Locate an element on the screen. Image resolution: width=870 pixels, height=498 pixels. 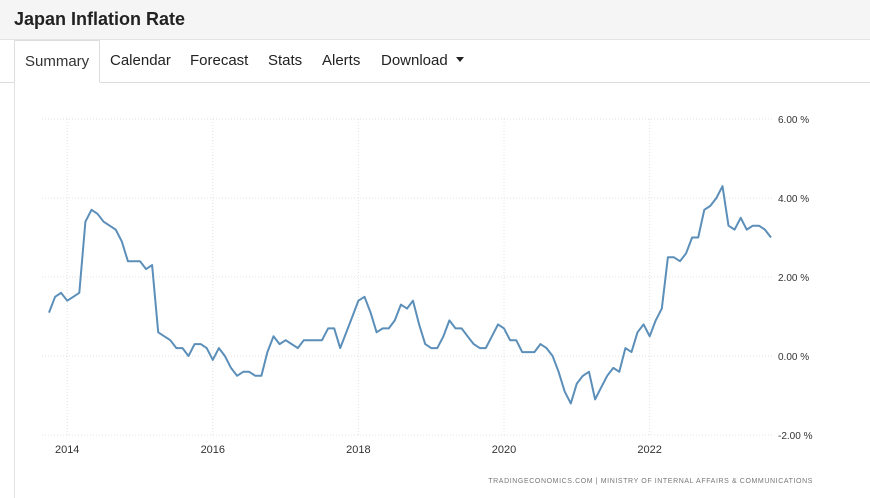
tab-alerts: Alerts is located at coordinates (341, 60).